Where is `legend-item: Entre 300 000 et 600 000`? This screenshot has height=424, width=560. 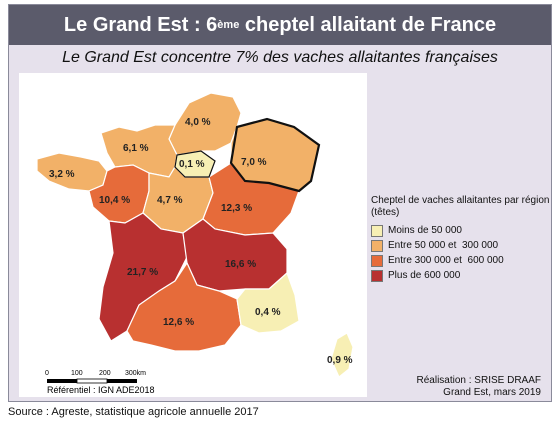 legend-item: Entre 300 000 et 600 000 is located at coordinates (461, 260).